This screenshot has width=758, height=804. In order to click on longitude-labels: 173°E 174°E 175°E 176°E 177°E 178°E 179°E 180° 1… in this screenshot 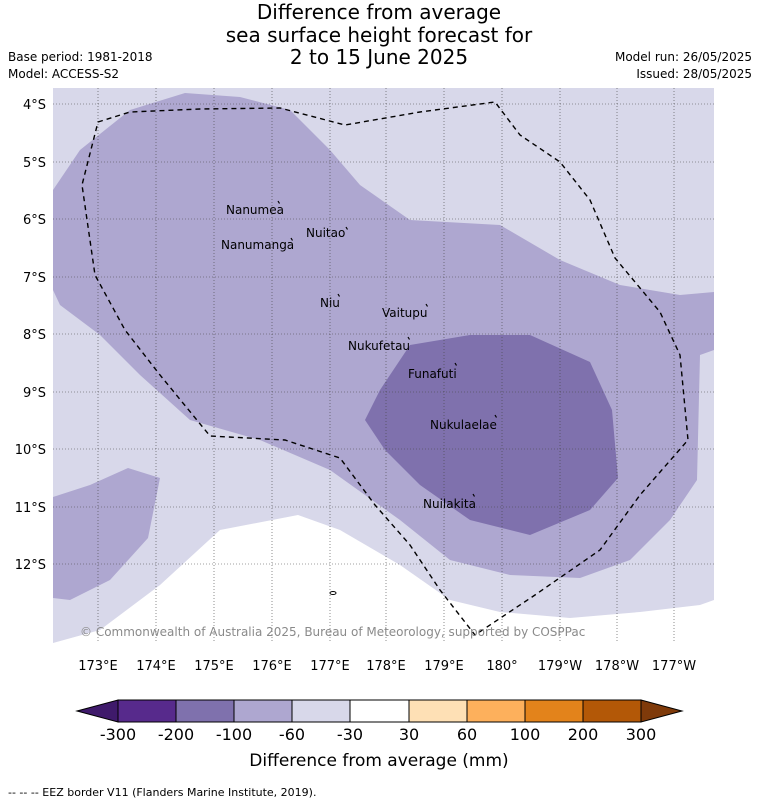, I will do `click(387, 666)`.